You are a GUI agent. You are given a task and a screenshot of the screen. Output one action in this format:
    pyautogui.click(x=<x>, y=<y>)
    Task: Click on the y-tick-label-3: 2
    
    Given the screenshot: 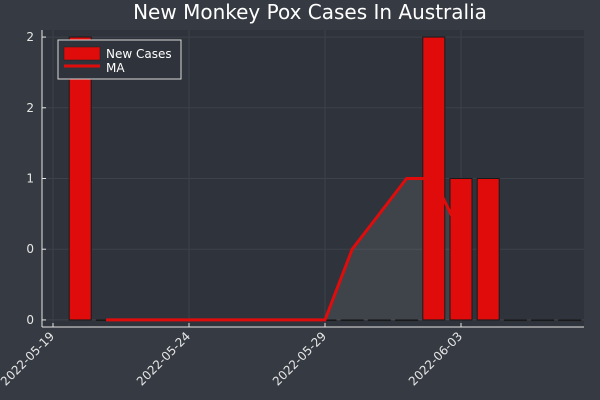 What is the action you would take?
    pyautogui.click(x=30, y=108)
    